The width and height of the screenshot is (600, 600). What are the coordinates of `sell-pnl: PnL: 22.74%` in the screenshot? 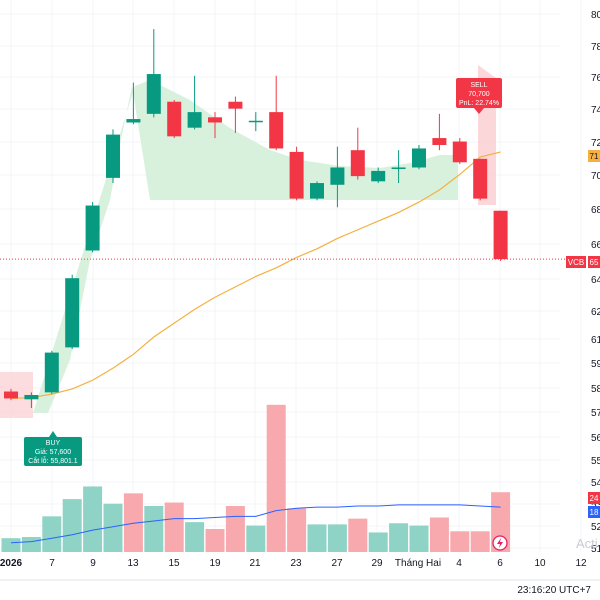 It's located at (479, 103).